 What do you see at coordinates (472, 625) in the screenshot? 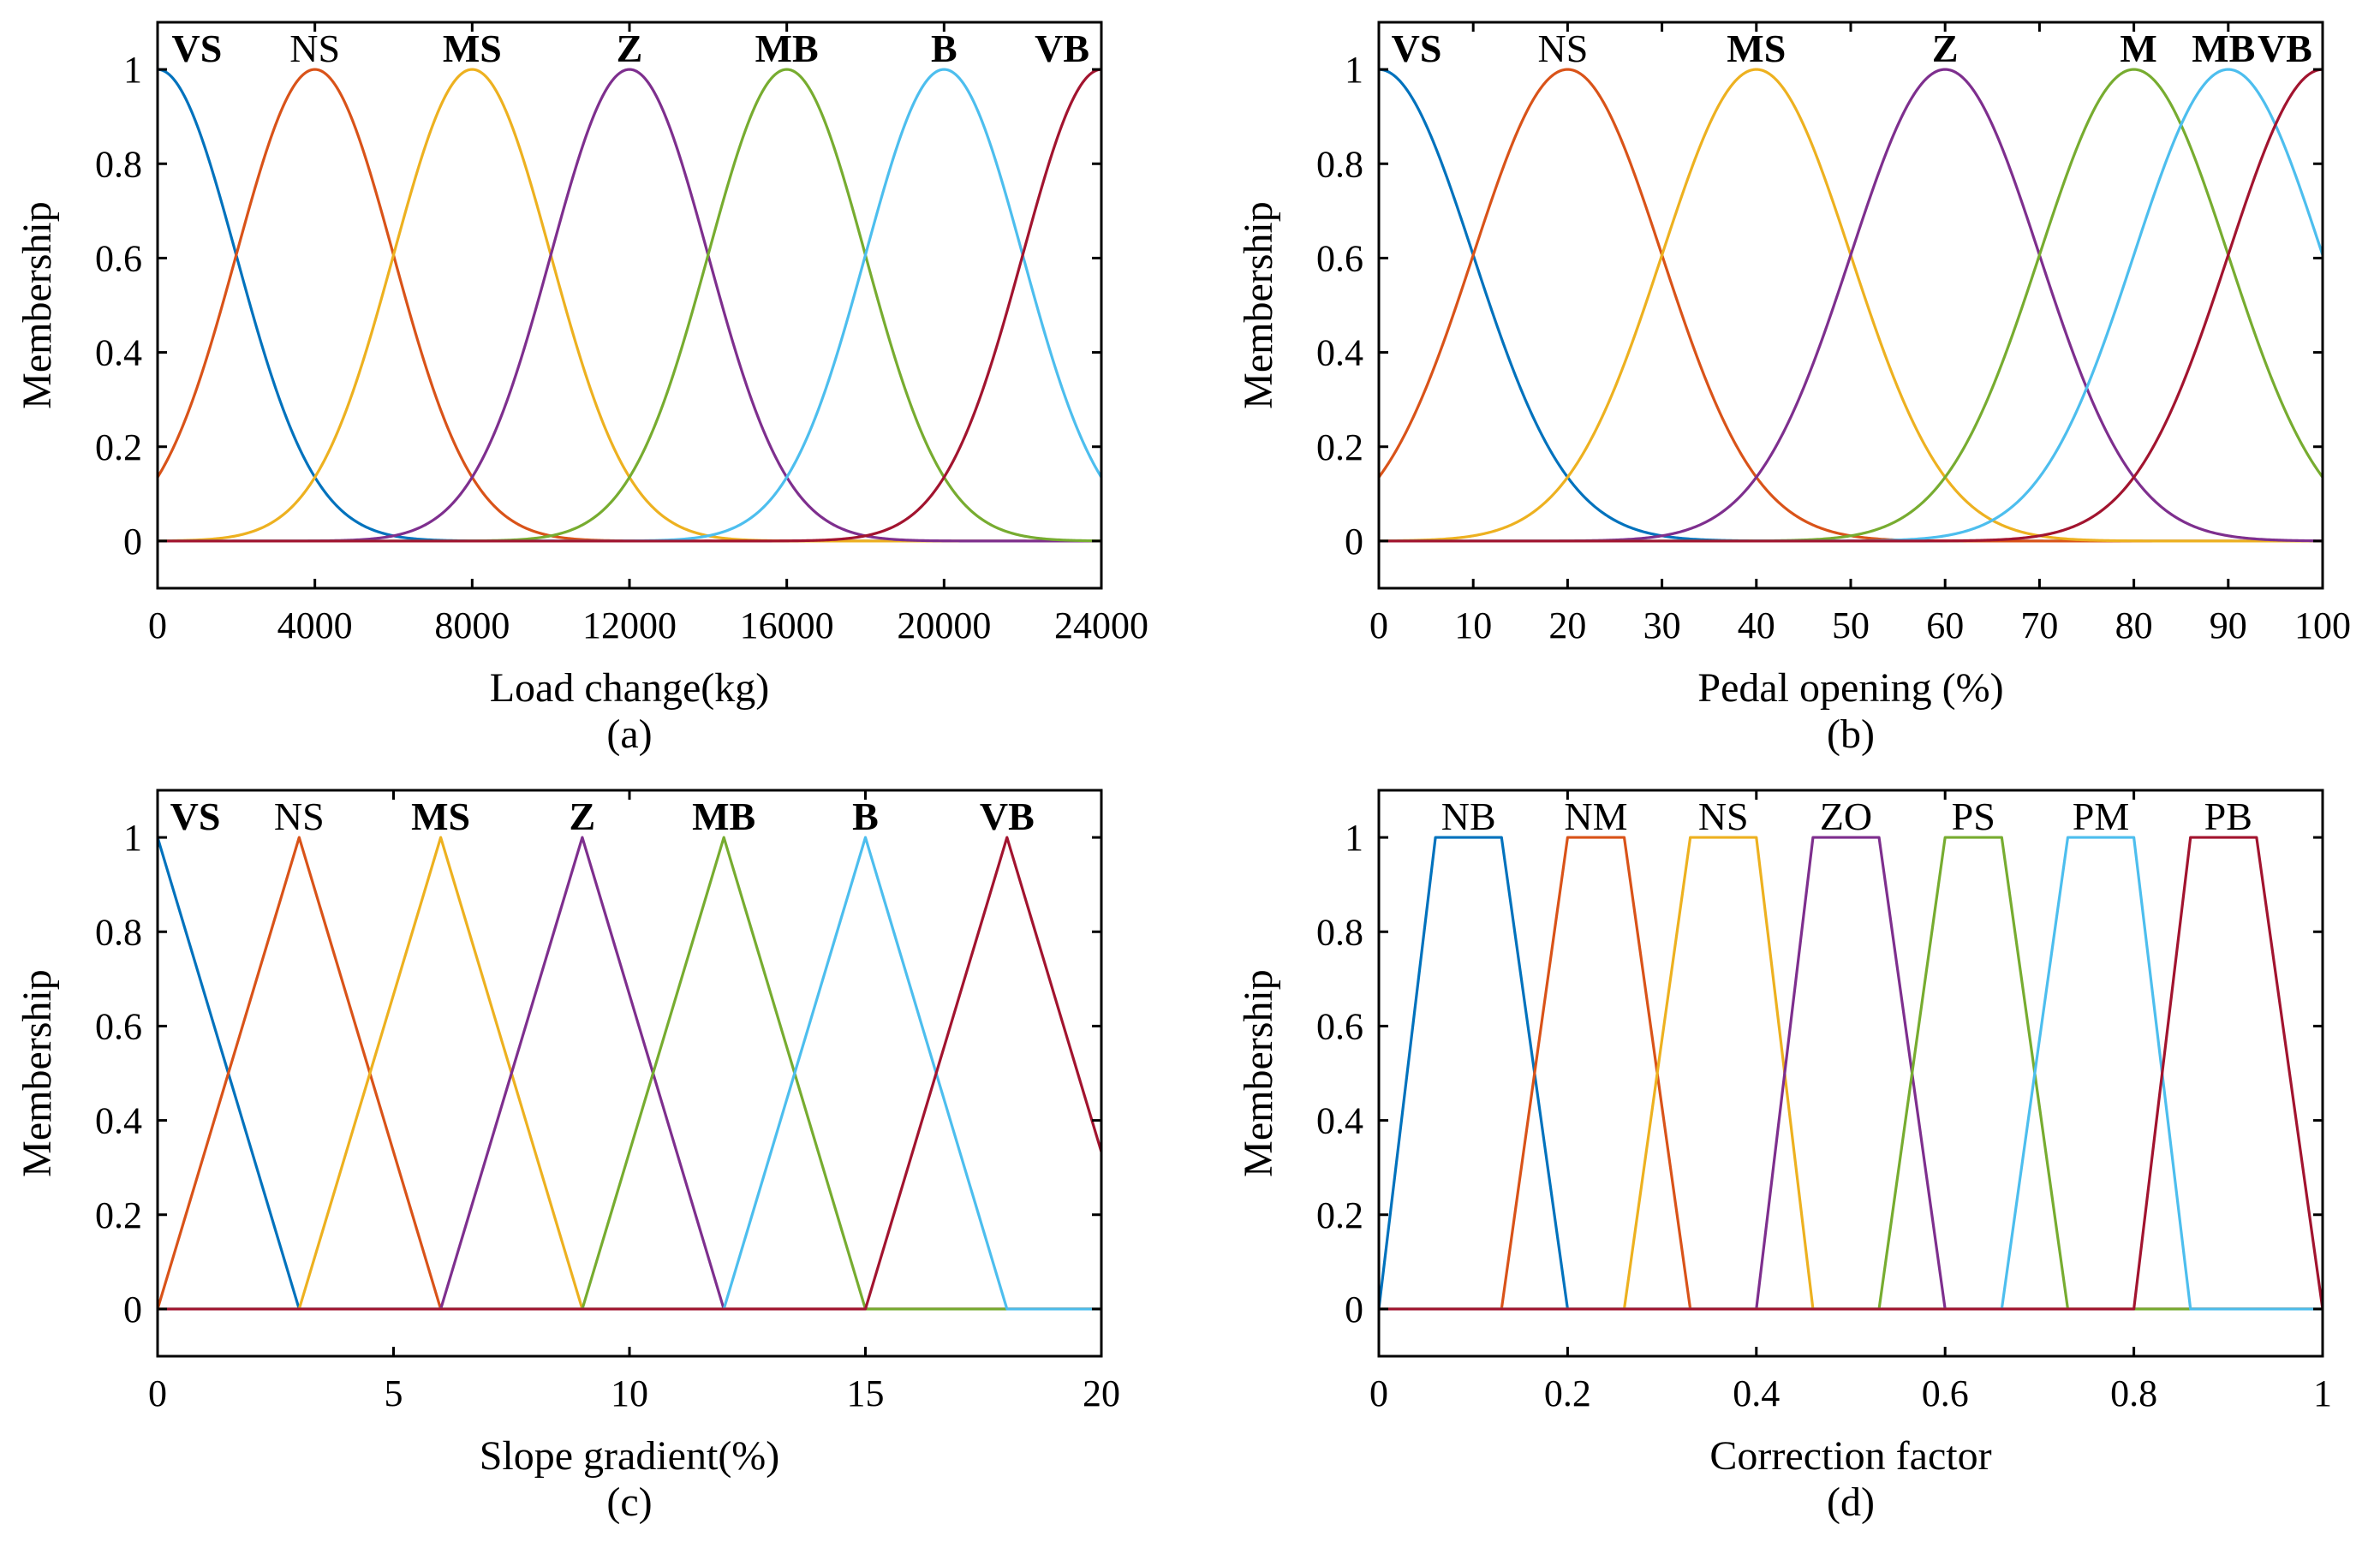
I see `x-tick-label: 8000` at bounding box center [472, 625].